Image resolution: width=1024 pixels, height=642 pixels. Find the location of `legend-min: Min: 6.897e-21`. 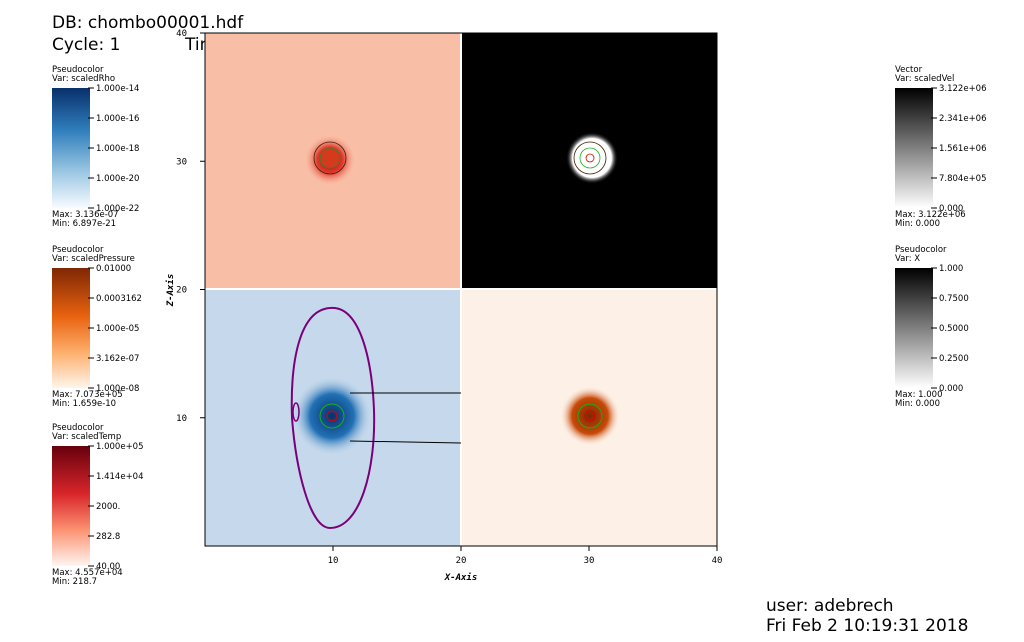

legend-min: Min: 6.897e-21 is located at coordinates (84, 224).